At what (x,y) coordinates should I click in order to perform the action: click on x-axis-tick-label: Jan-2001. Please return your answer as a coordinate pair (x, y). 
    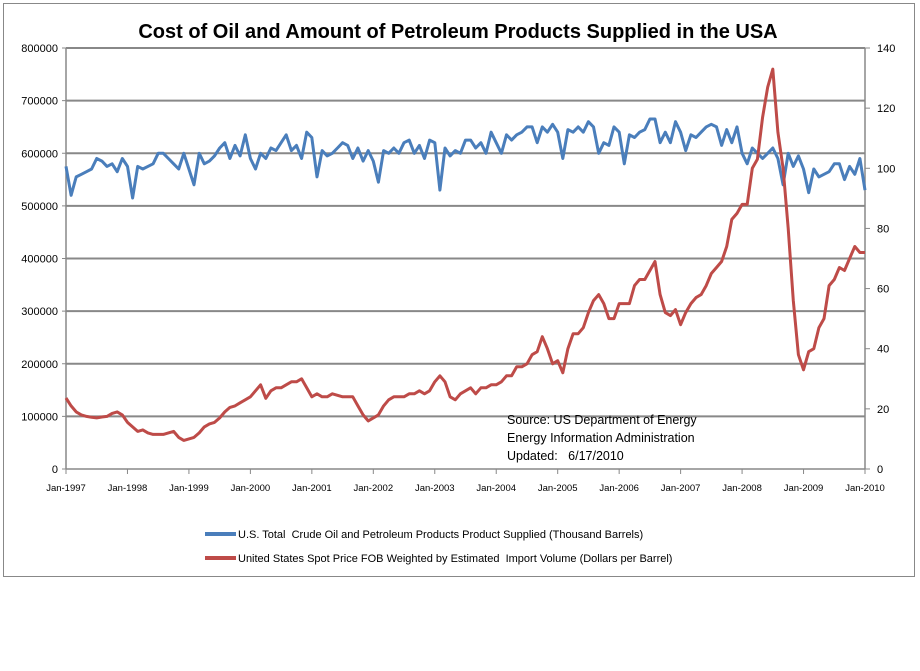
    Looking at the image, I should click on (312, 488).